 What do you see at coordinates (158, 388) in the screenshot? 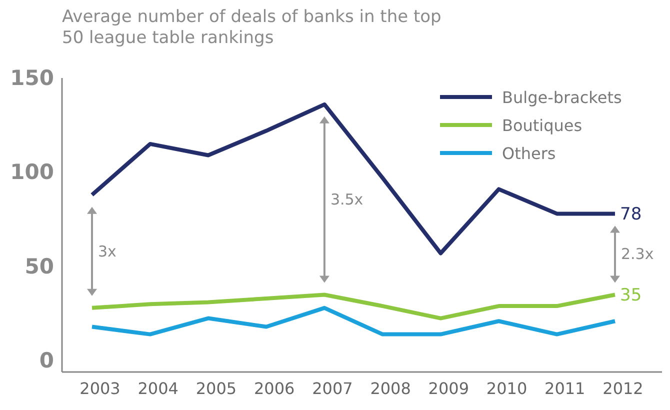
I see `x-tick-label: 2004` at bounding box center [158, 388].